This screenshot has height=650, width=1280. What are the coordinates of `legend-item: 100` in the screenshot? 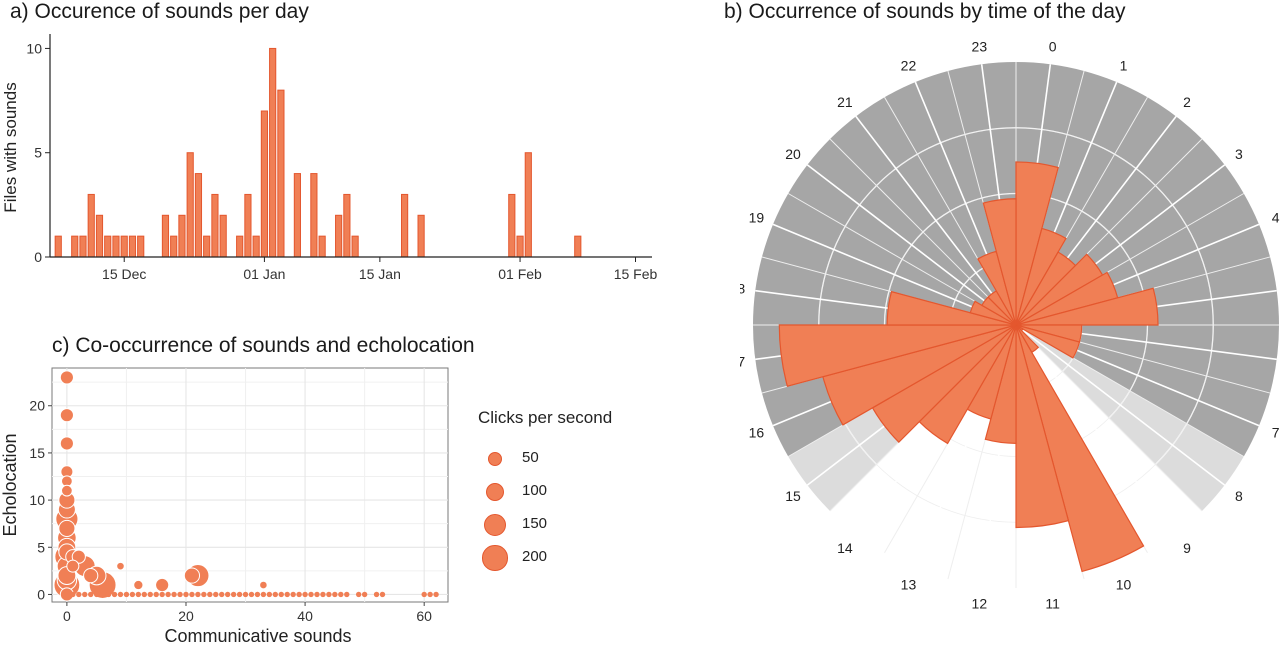 It's located at (512, 492).